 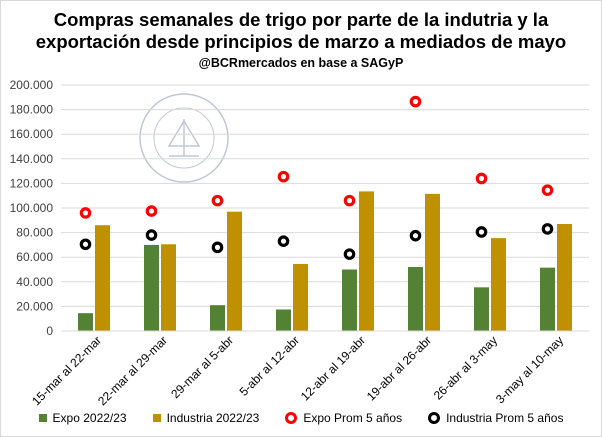 What do you see at coordinates (202, 367) in the screenshot?
I see `x-tick-label: 29-mar al 5-abr` at bounding box center [202, 367].